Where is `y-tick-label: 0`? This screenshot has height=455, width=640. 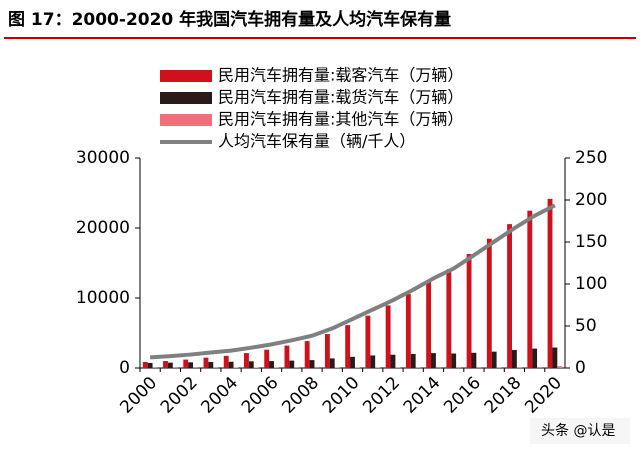 y-tick-label: 0 is located at coordinates (124, 368).